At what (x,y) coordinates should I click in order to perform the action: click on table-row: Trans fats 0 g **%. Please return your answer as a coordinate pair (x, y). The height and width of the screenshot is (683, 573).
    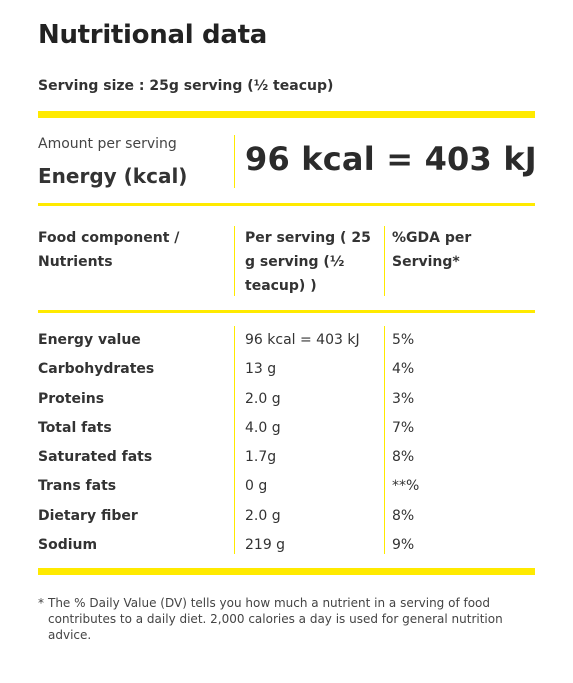
    Looking at the image, I should click on (286, 486).